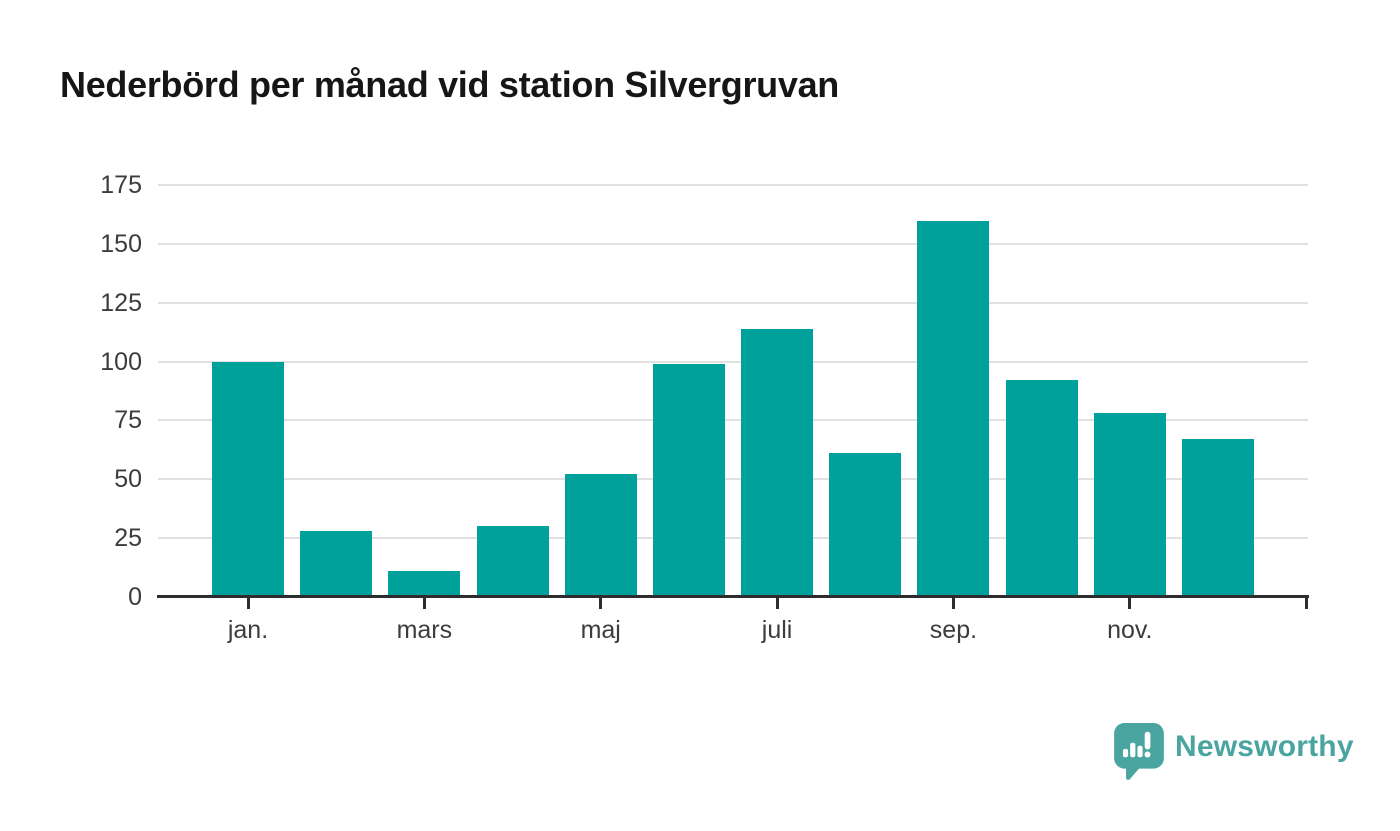 The height and width of the screenshot is (831, 1400). I want to click on y-tick-label: 100, so click(121, 361).